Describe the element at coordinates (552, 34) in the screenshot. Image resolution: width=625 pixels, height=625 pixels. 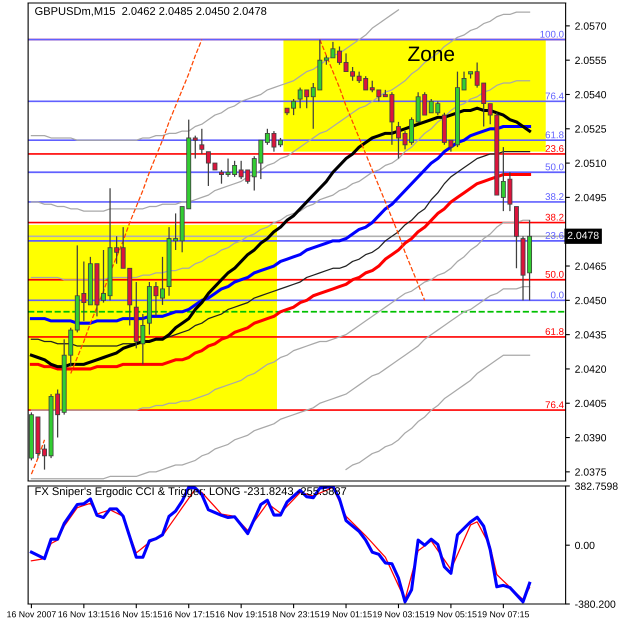
I see `annotation: 100.0` at that location.